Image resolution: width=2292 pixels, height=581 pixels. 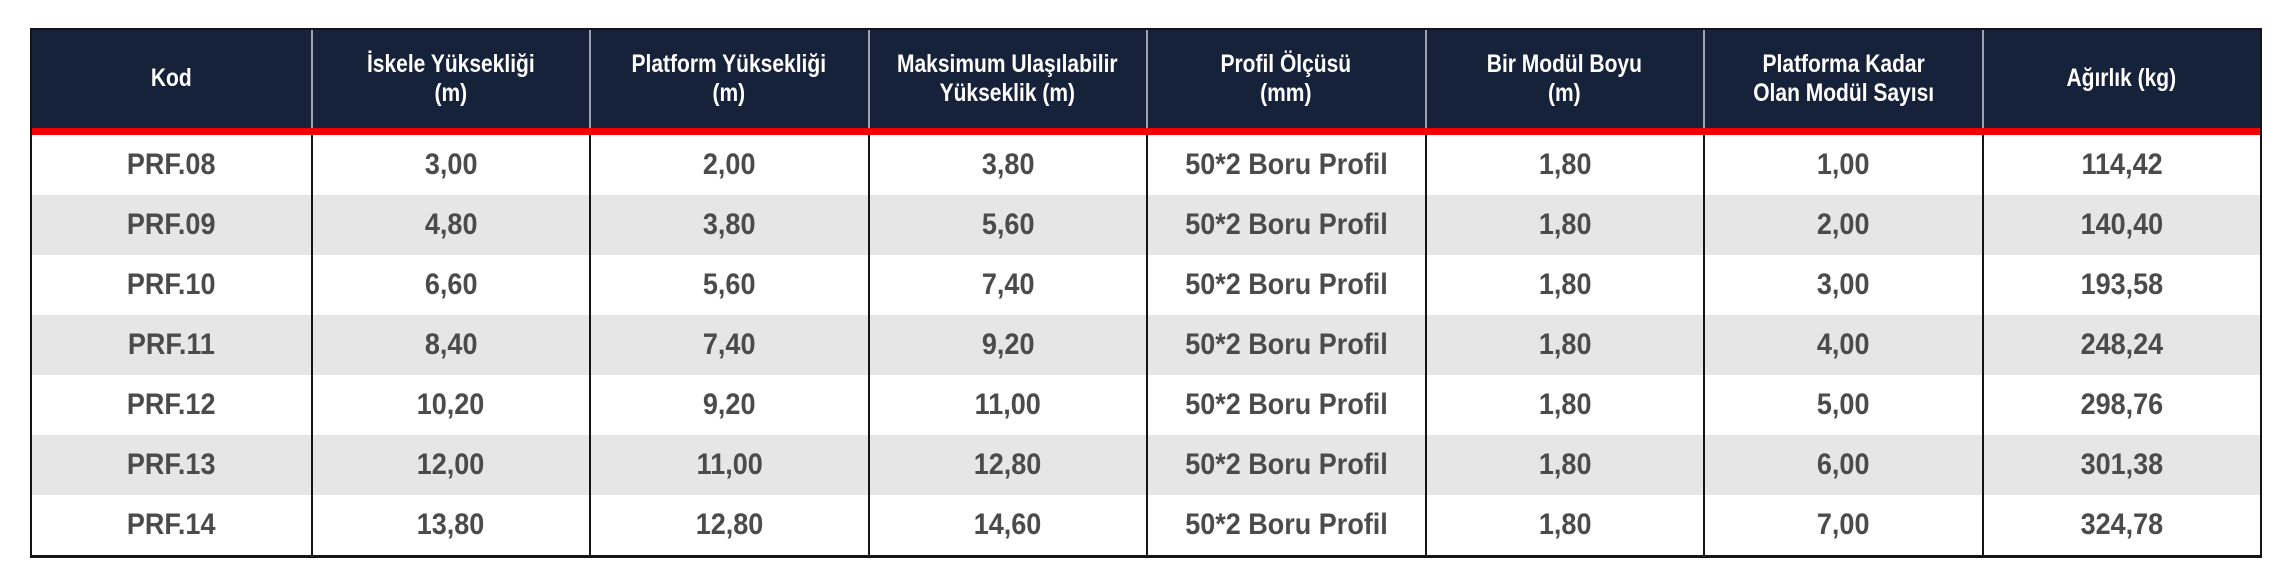 I want to click on cell-maksimum-ulasilabilir-yukseklik: 9,20, so click(x=1007, y=345).